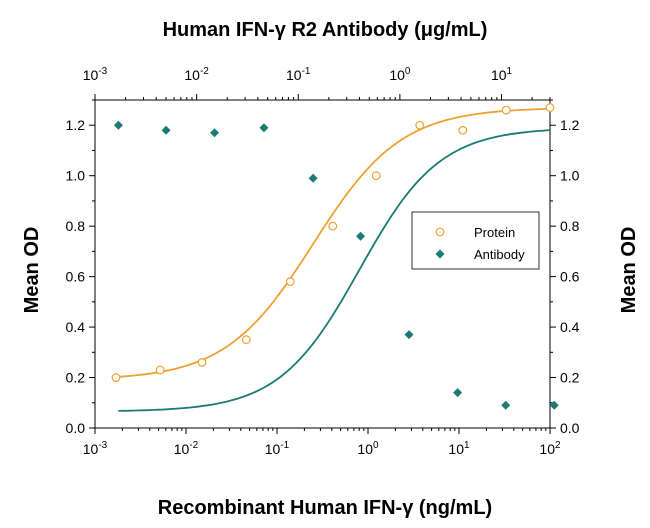 This screenshot has width=650, height=528. Describe the element at coordinates (459, 448) in the screenshot. I see `x-tick-label: 10¹` at that location.